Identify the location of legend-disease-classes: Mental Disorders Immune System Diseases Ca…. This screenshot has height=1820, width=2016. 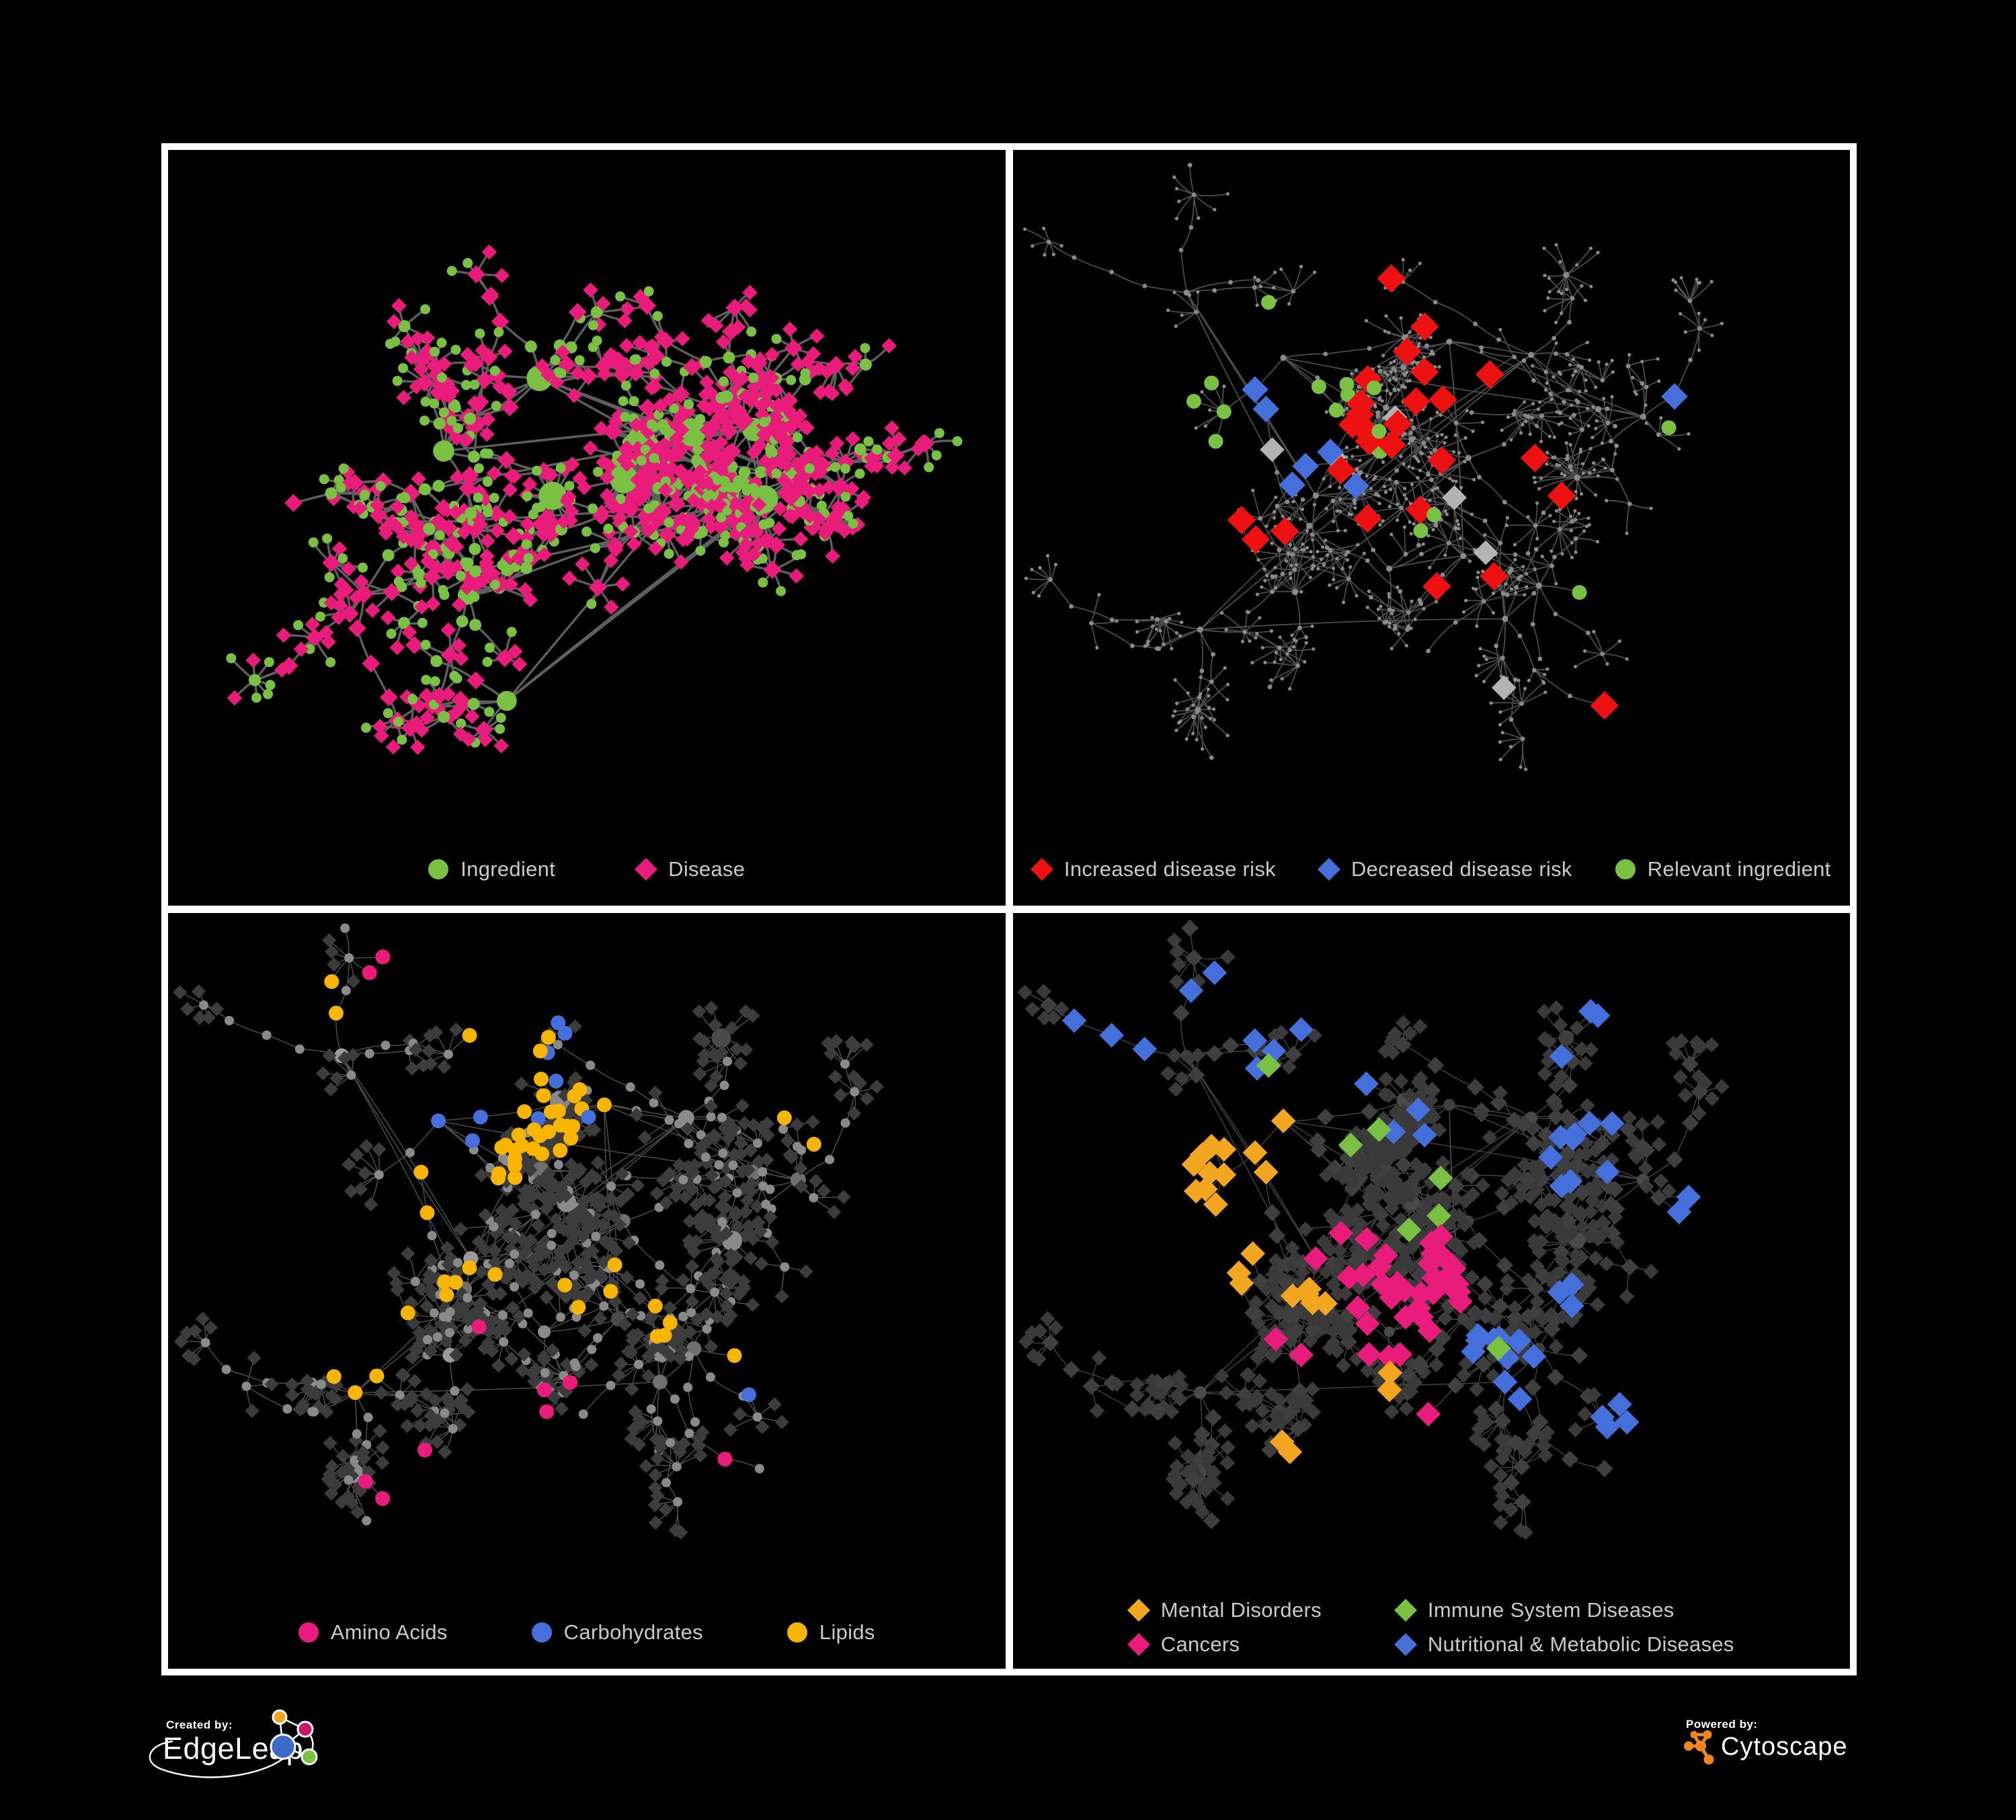
(1432, 1627).